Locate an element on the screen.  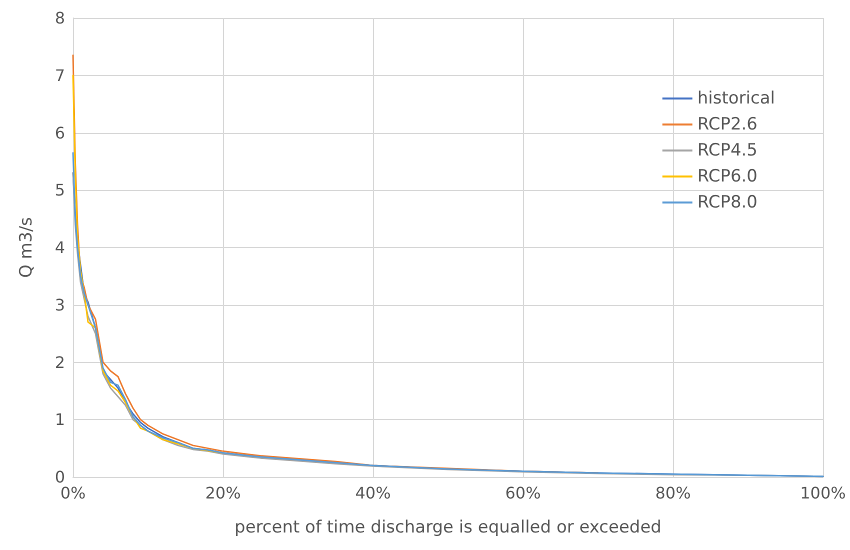
legend-label: RCP8.0 is located at coordinates (727, 202).